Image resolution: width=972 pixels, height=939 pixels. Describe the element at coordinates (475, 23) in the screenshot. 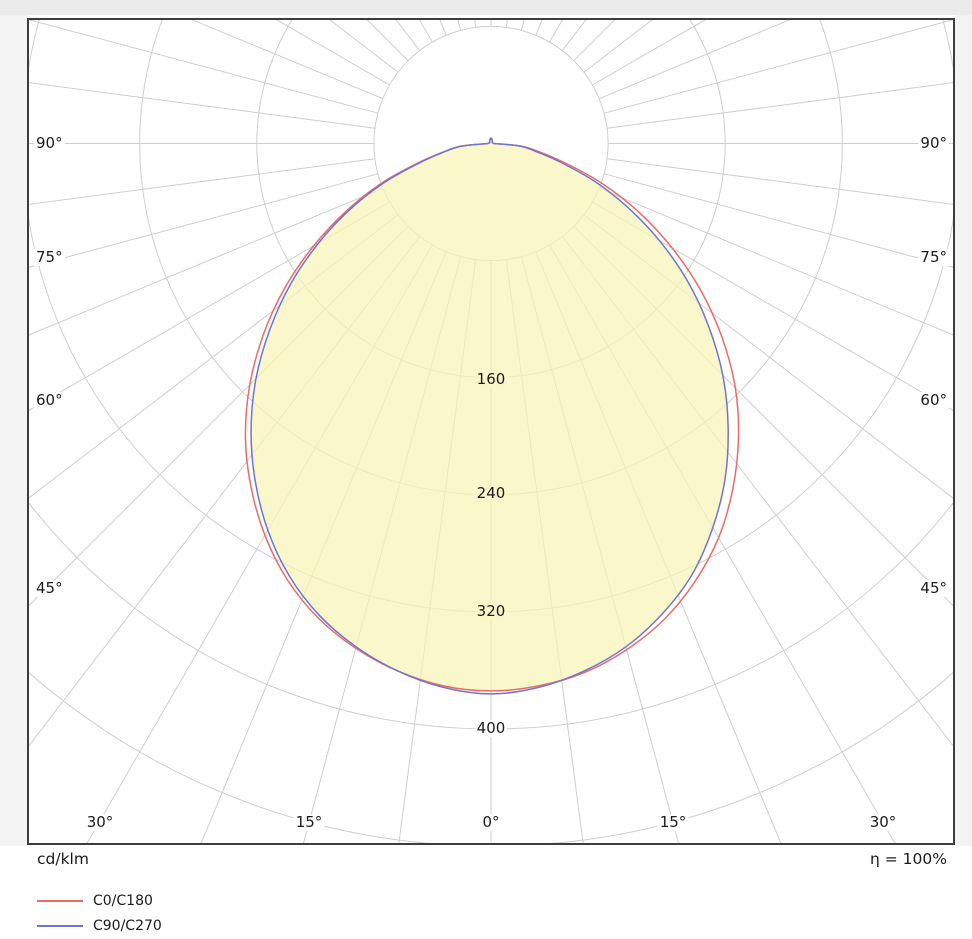

I see `spoke-gridline-187.5` at that location.